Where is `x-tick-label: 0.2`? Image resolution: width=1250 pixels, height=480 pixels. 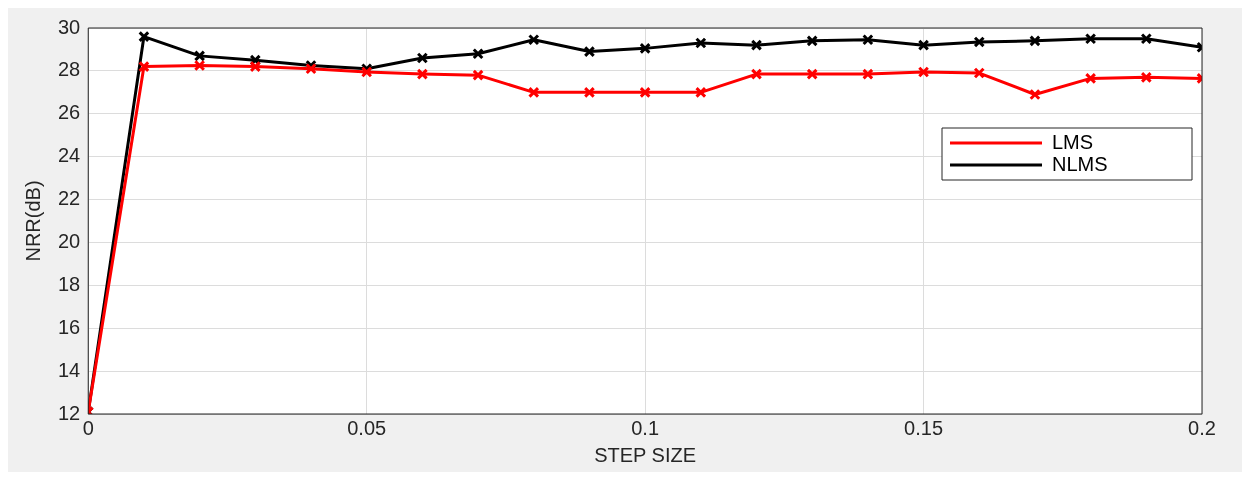
x-tick-label: 0.2 is located at coordinates (1202, 427).